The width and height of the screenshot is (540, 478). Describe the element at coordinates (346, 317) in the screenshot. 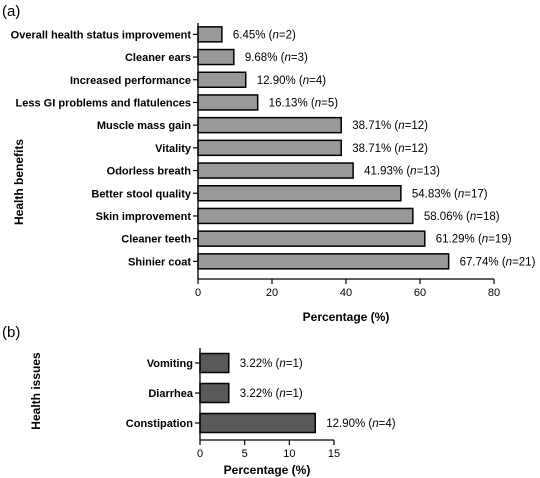

I see `panel-a-xlabel: Percentage (%)` at that location.